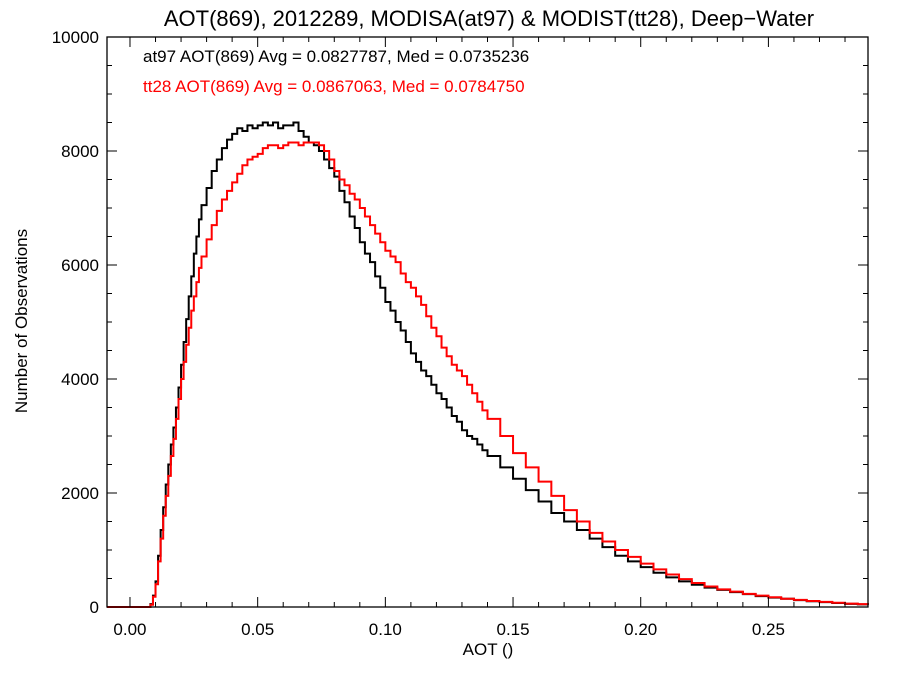  What do you see at coordinates (94, 607) in the screenshot?
I see `y-tick-label: 0` at bounding box center [94, 607].